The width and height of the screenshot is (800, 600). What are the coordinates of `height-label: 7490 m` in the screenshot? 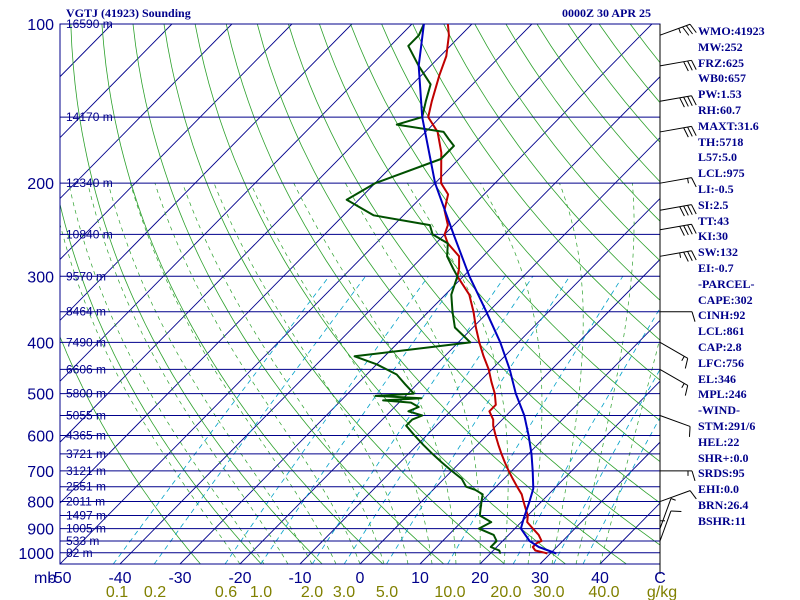 It's located at (86, 342).